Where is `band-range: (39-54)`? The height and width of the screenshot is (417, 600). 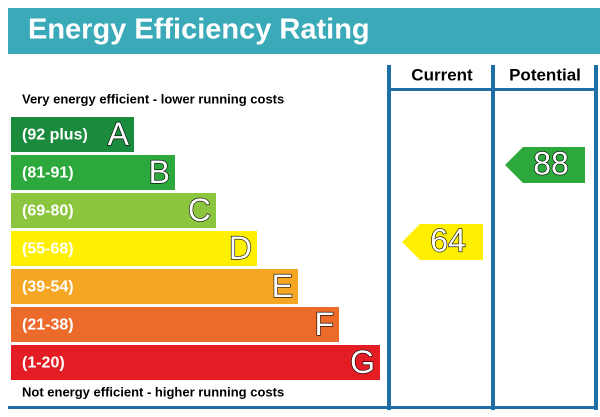
band-range: (39-54) is located at coordinates (48, 287).